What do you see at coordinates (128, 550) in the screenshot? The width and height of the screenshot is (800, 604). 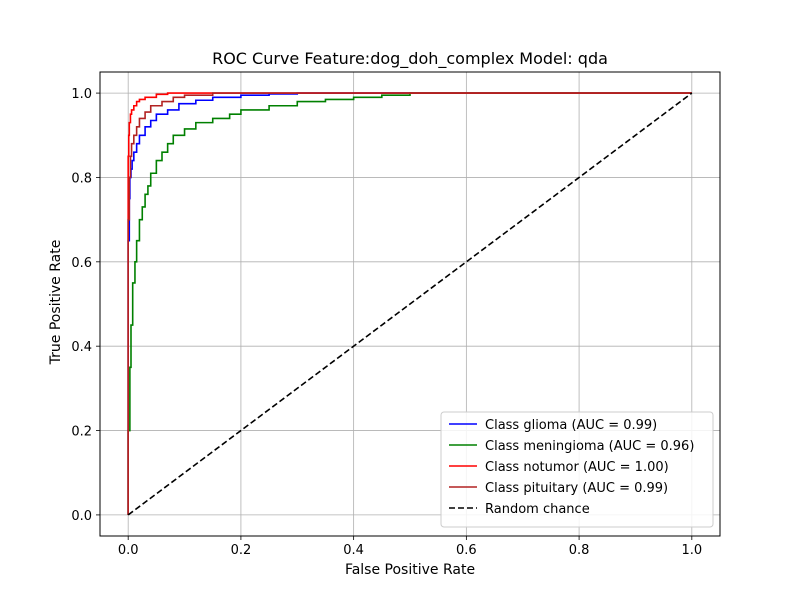 I see `x-tick-label: 0.0` at bounding box center [128, 550].